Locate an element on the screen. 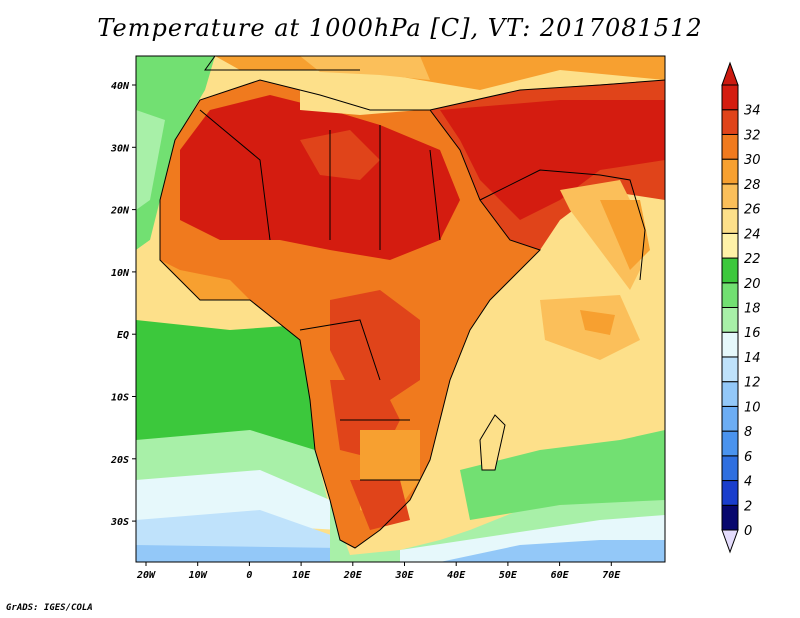  lat-tick-label: EQ is located at coordinates (123, 335).